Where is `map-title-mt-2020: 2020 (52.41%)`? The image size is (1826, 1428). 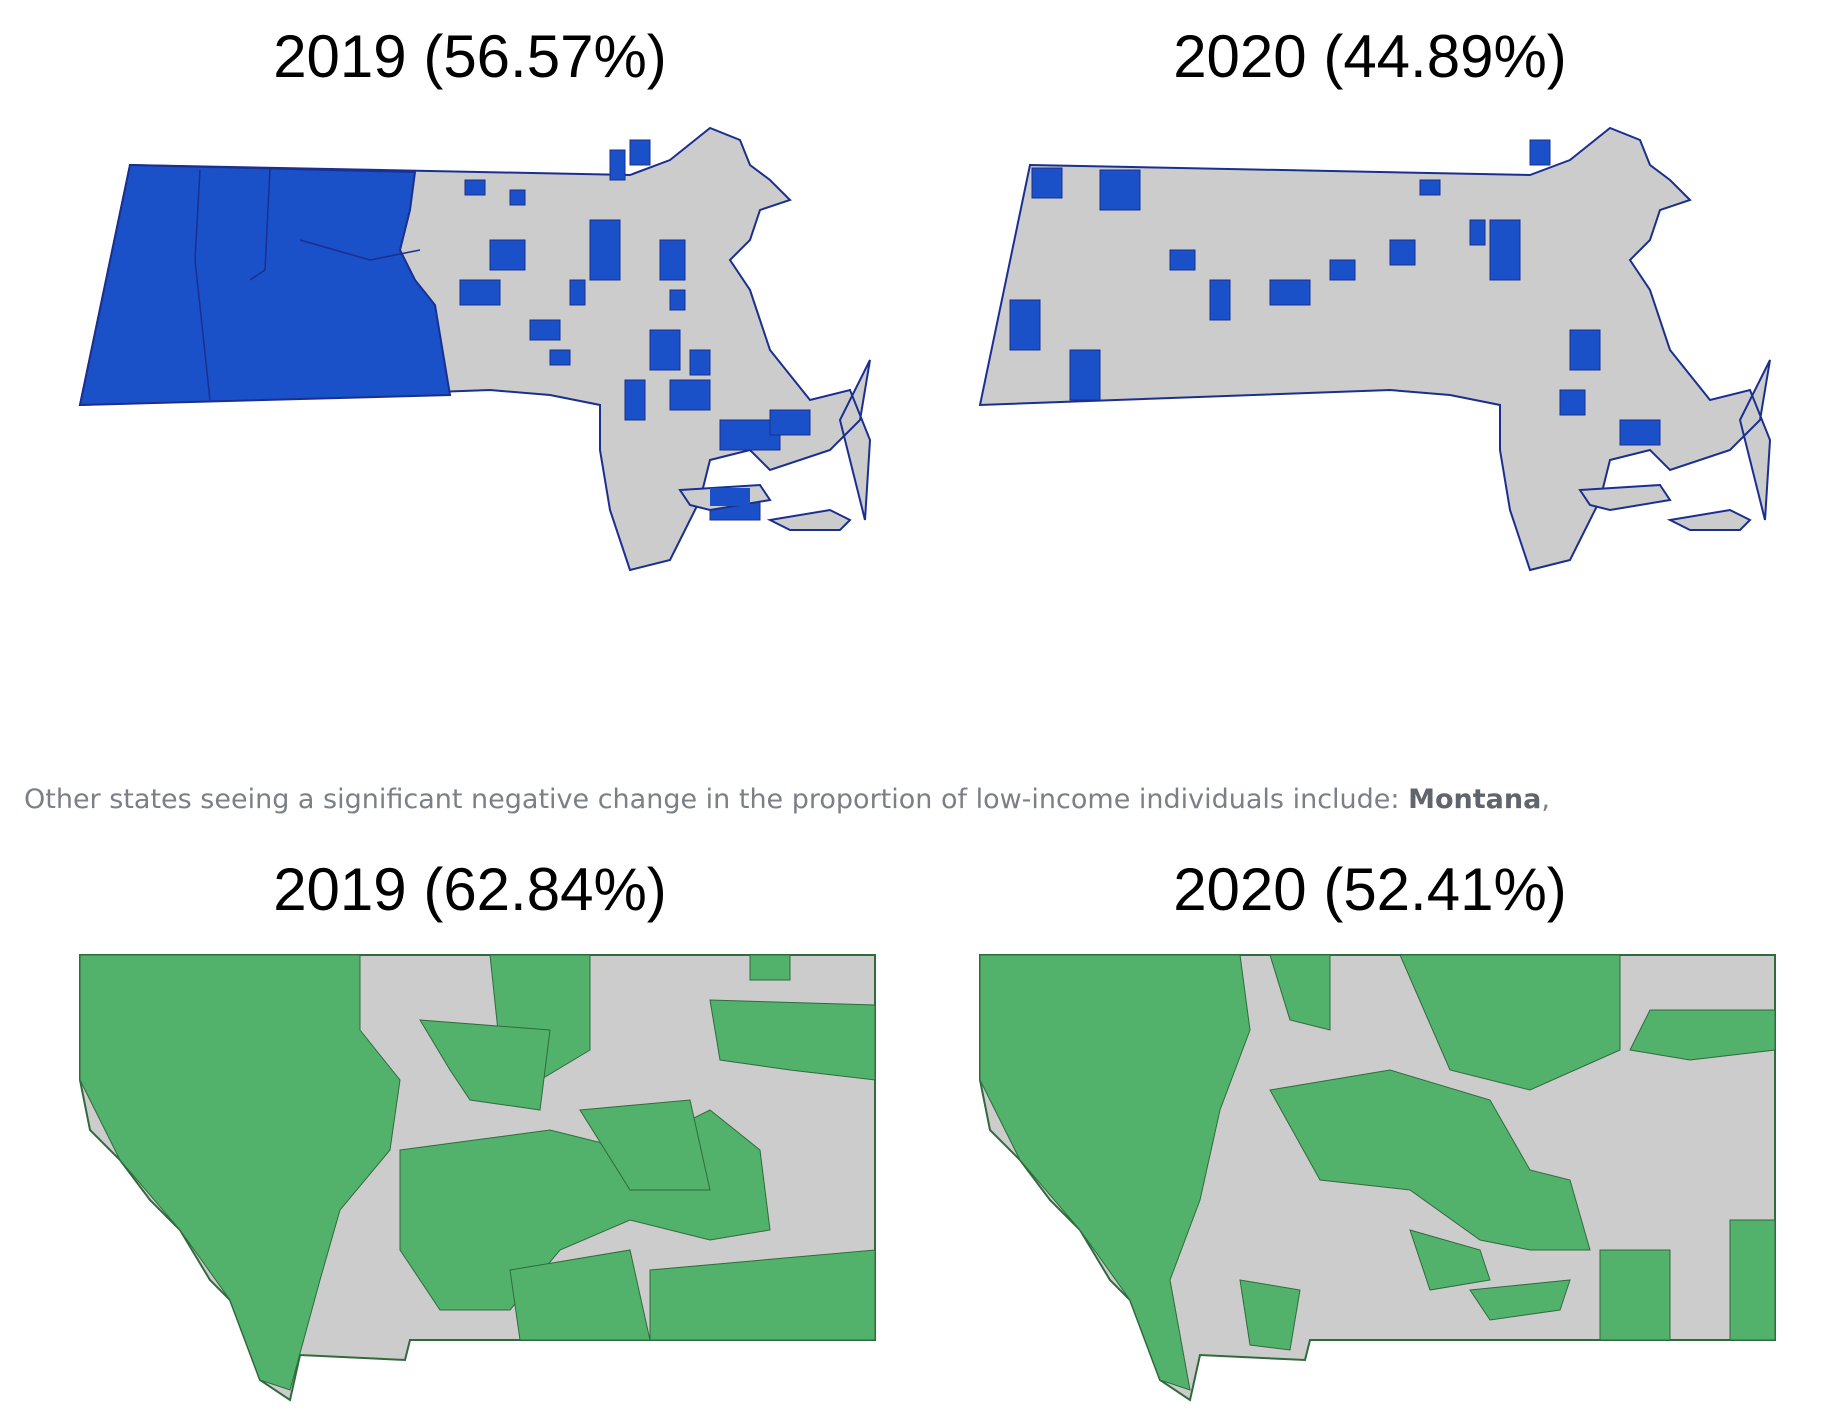 map-title-mt-2020: 2020 (52.41%) is located at coordinates (1370, 889).